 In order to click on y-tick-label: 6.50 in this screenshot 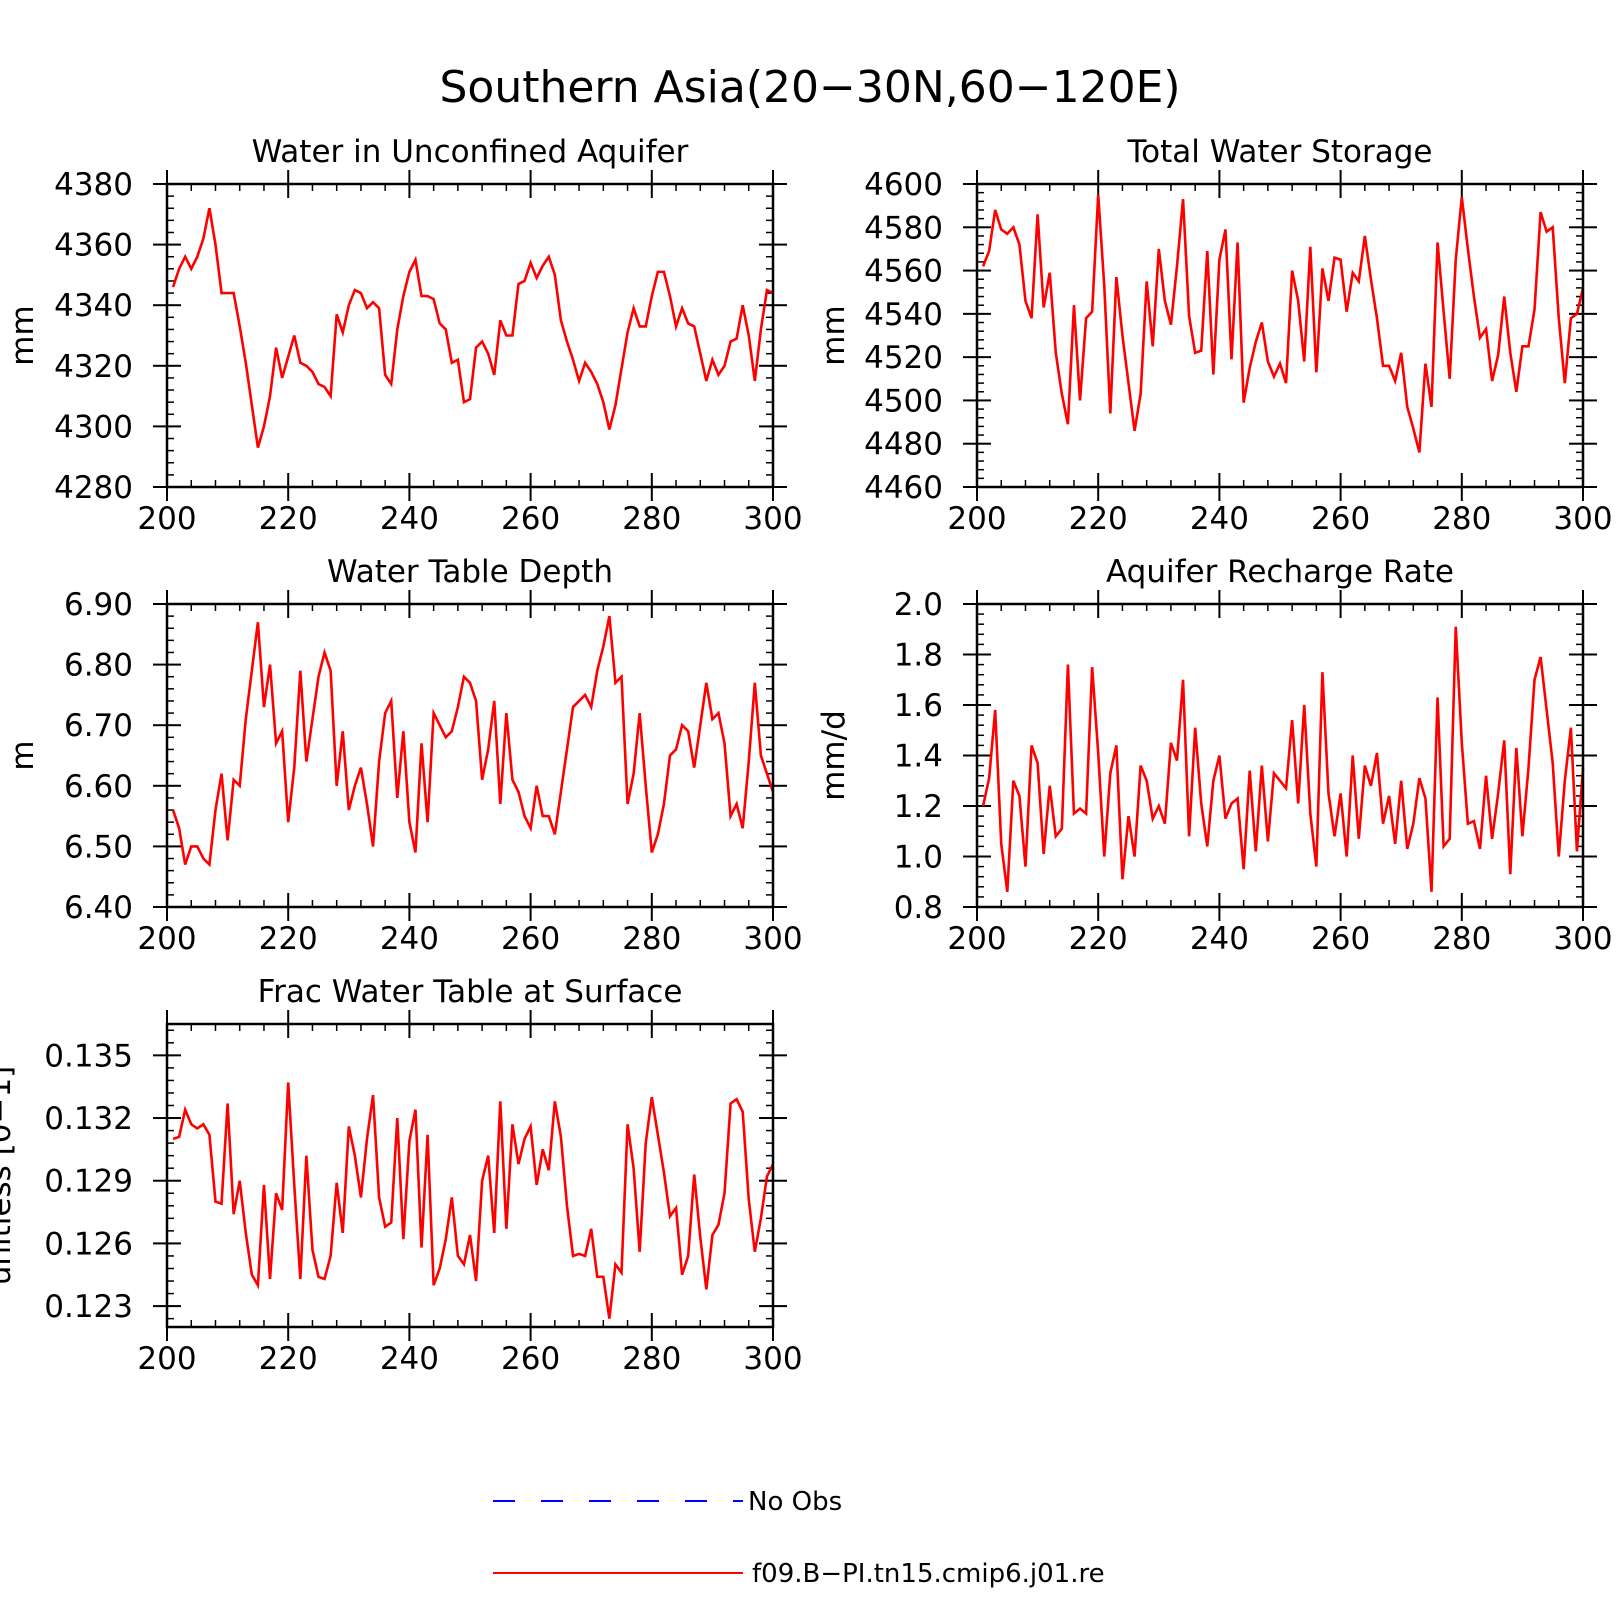, I will do `click(98, 847)`.